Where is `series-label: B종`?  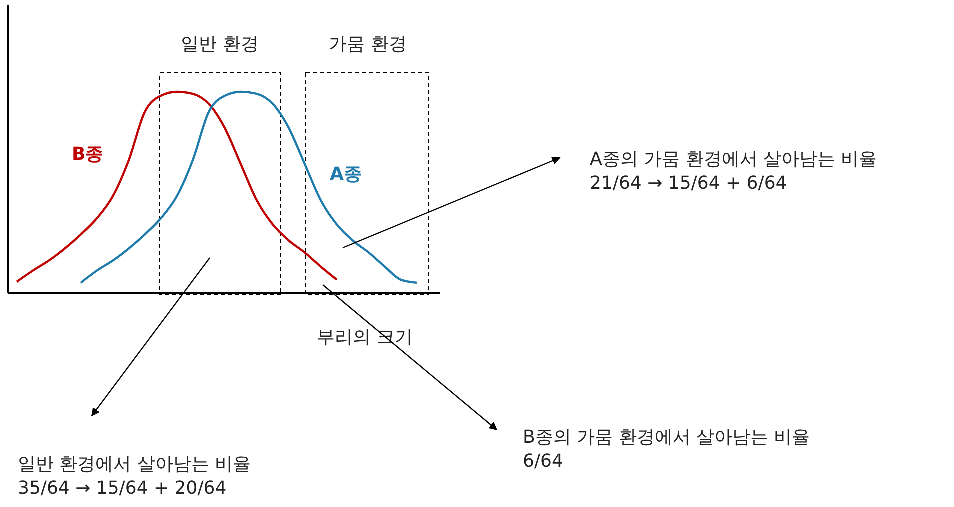
series-label: B종 is located at coordinates (88, 154).